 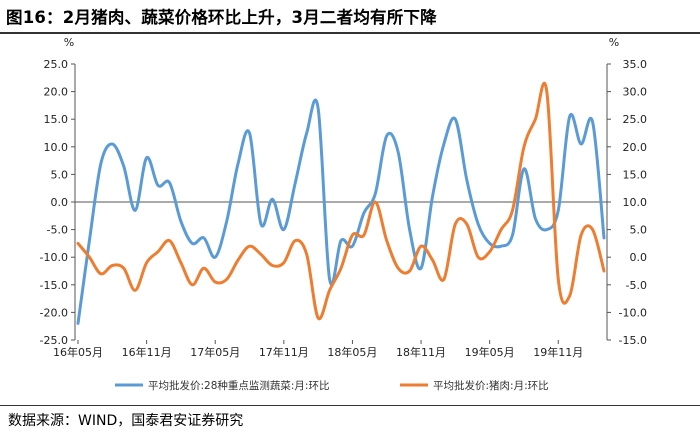 What do you see at coordinates (635, 64) in the screenshot?
I see `right-tick-label: 35.0` at bounding box center [635, 64].